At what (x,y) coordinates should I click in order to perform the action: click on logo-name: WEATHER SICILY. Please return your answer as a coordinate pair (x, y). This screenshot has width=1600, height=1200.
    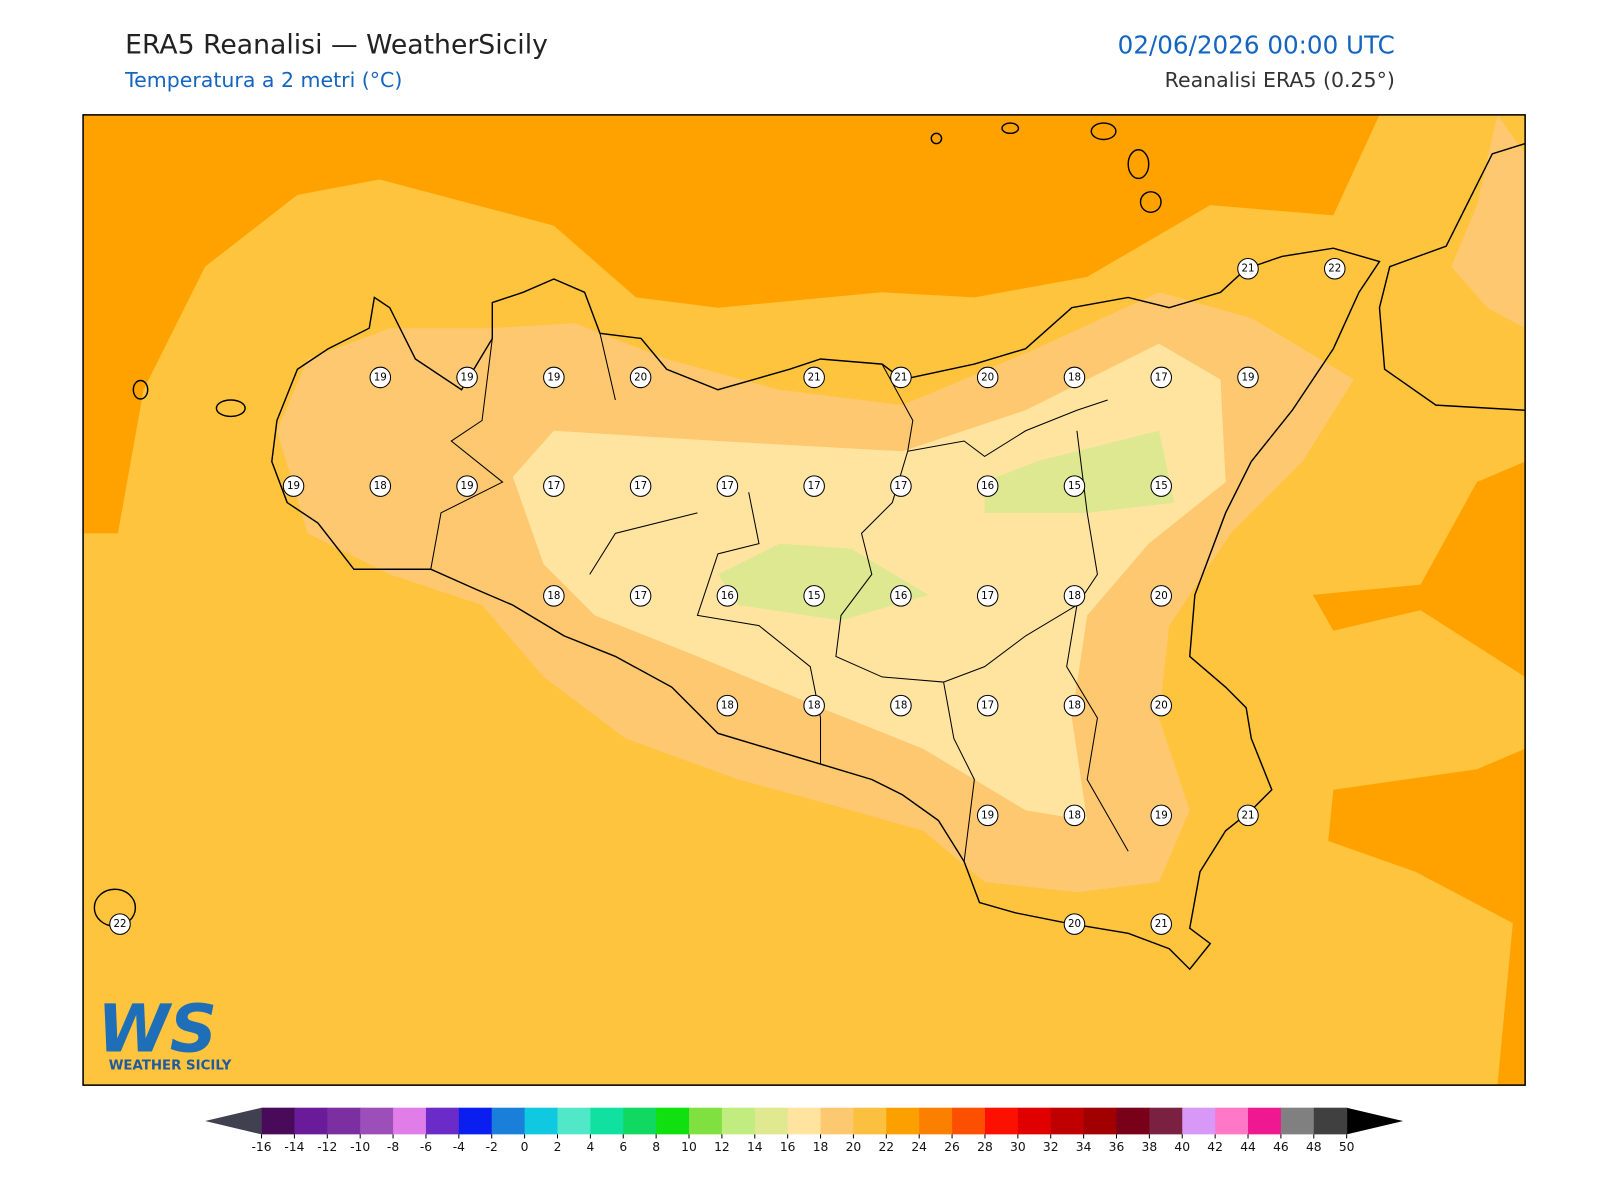
    Looking at the image, I should click on (170, 1066).